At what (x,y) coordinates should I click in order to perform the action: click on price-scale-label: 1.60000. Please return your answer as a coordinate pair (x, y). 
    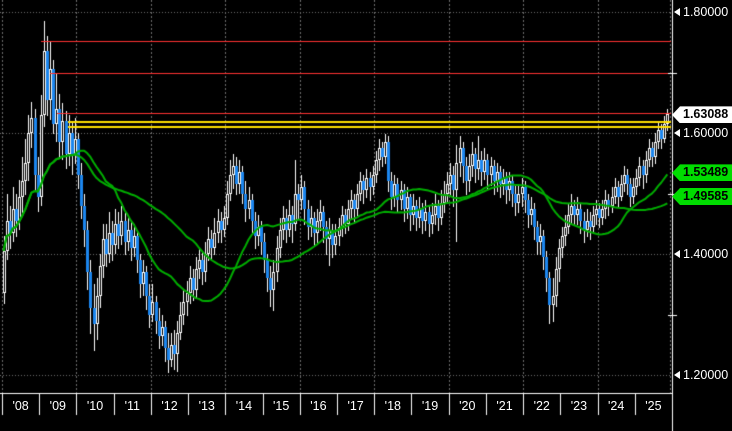
    Looking at the image, I should click on (701, 133).